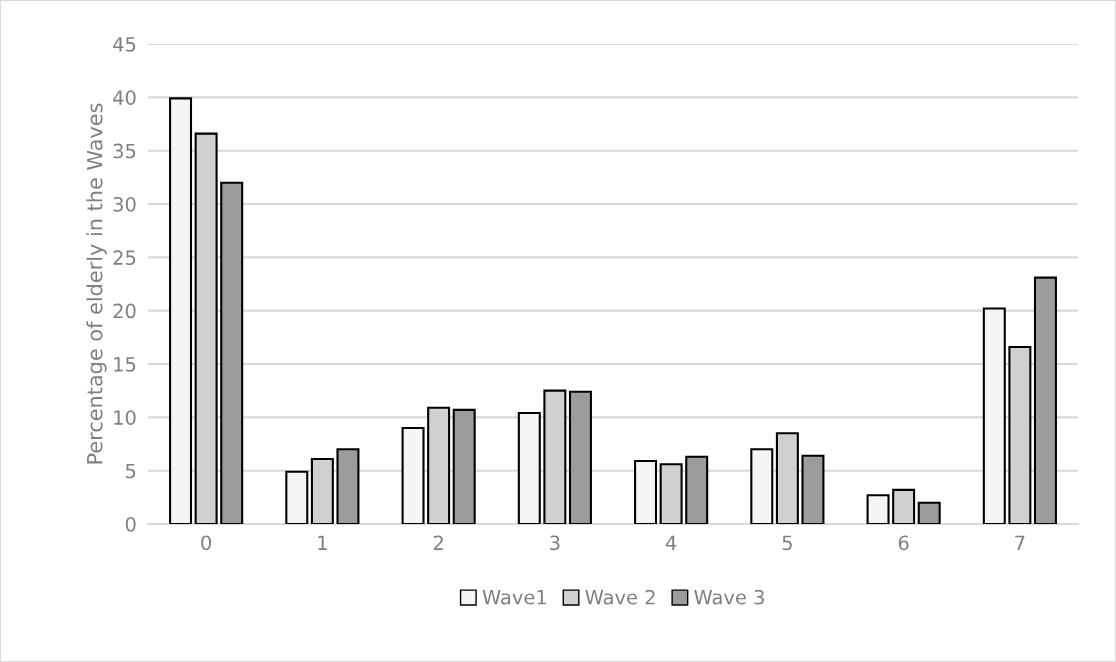 Image resolution: width=1116 pixels, height=662 pixels. I want to click on x-tick-label: 5, so click(787, 543).